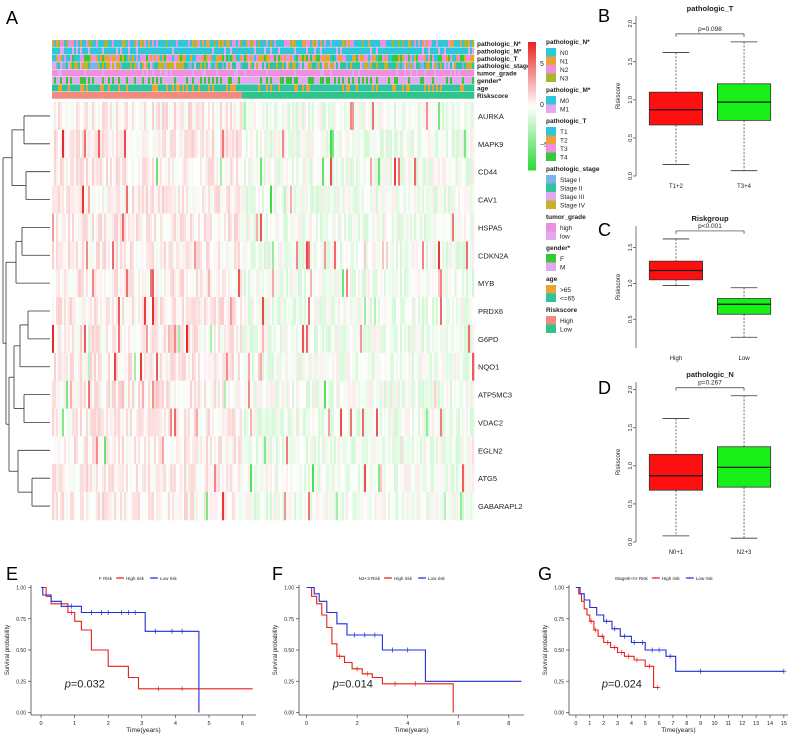 The height and width of the screenshot is (754, 797). I want to click on legend-item-label: M1, so click(564, 110).